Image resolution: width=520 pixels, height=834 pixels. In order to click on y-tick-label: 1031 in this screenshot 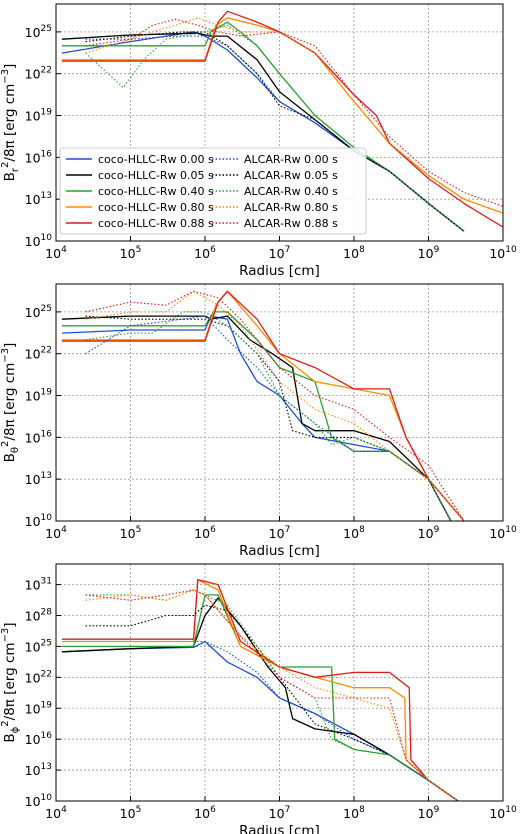, I will do `click(38, 585)`.